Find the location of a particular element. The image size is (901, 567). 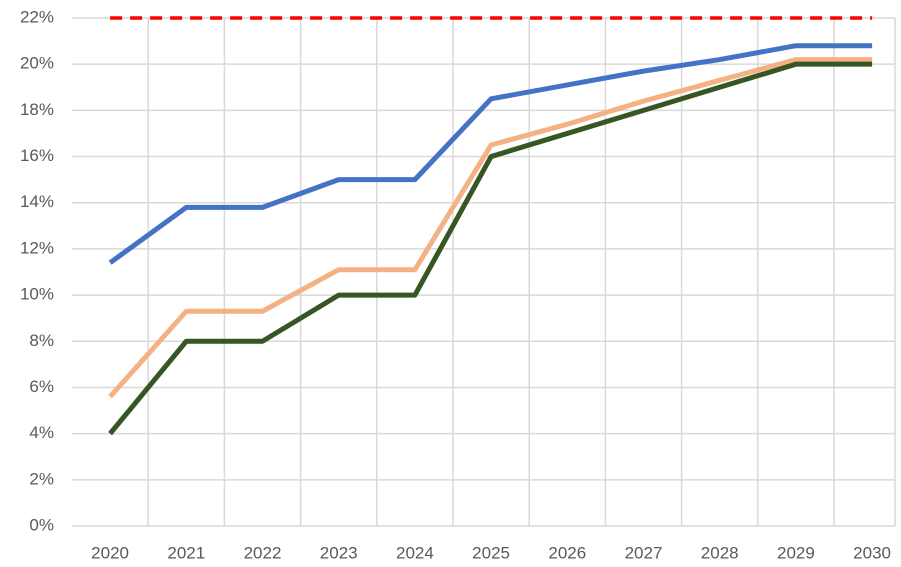

y-tick-label: 20% is located at coordinates (37, 63).